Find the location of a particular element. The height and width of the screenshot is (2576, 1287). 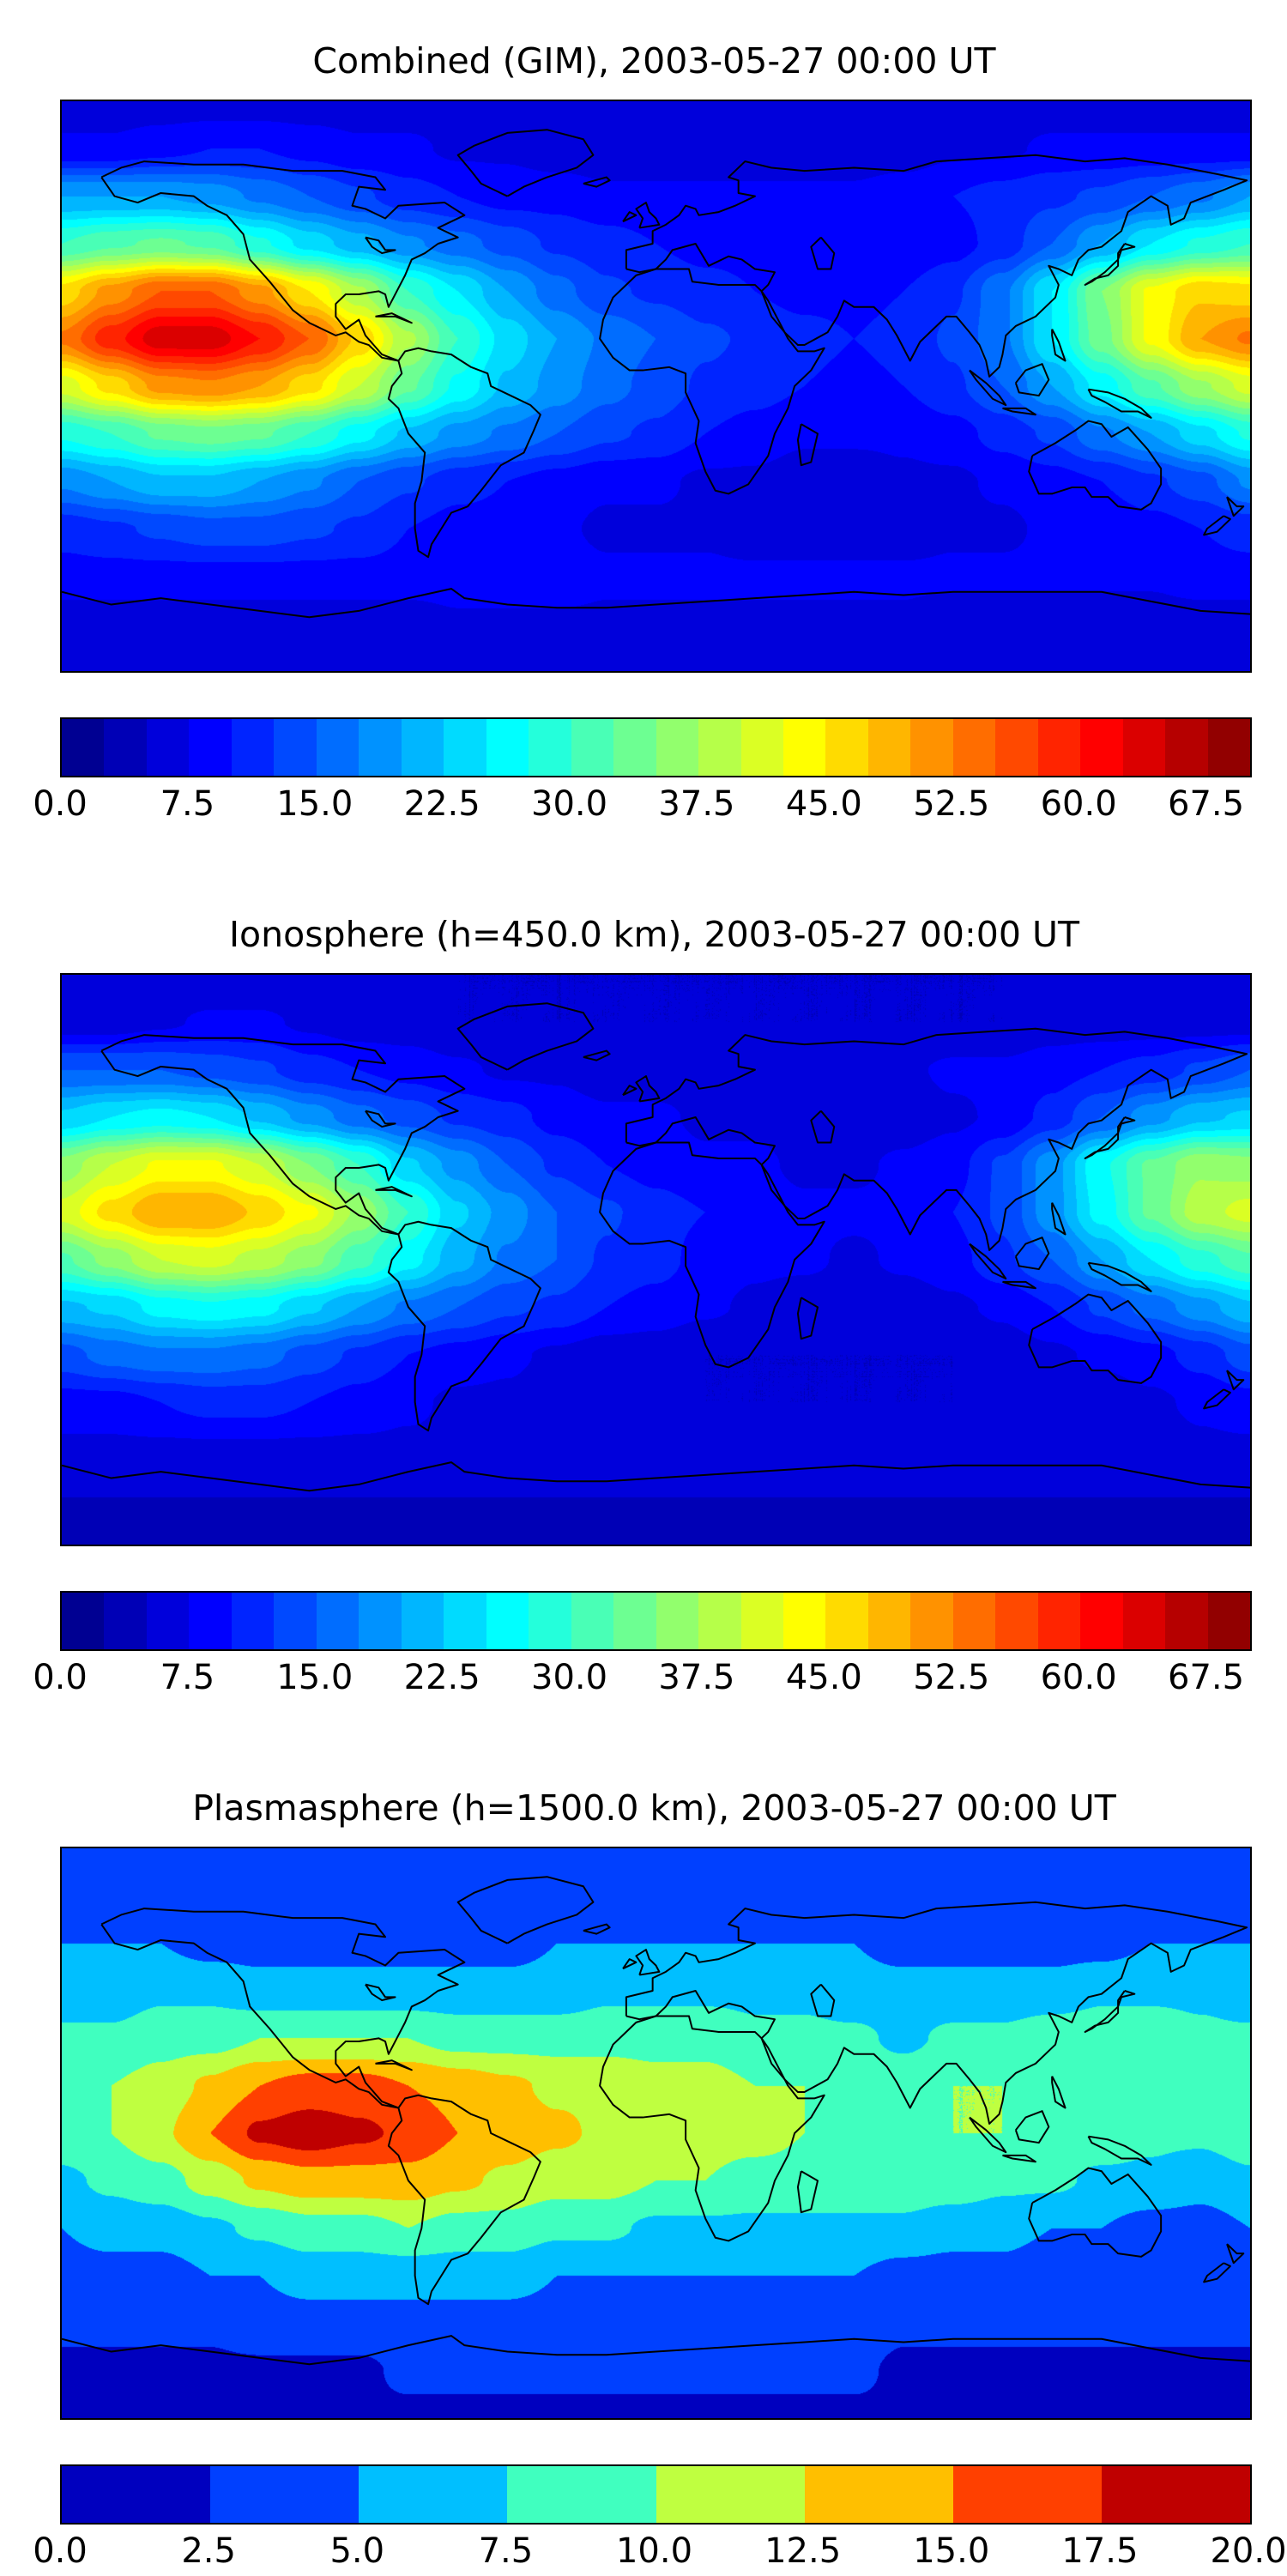

colorbar-tick-label: 30.0 is located at coordinates (569, 804).